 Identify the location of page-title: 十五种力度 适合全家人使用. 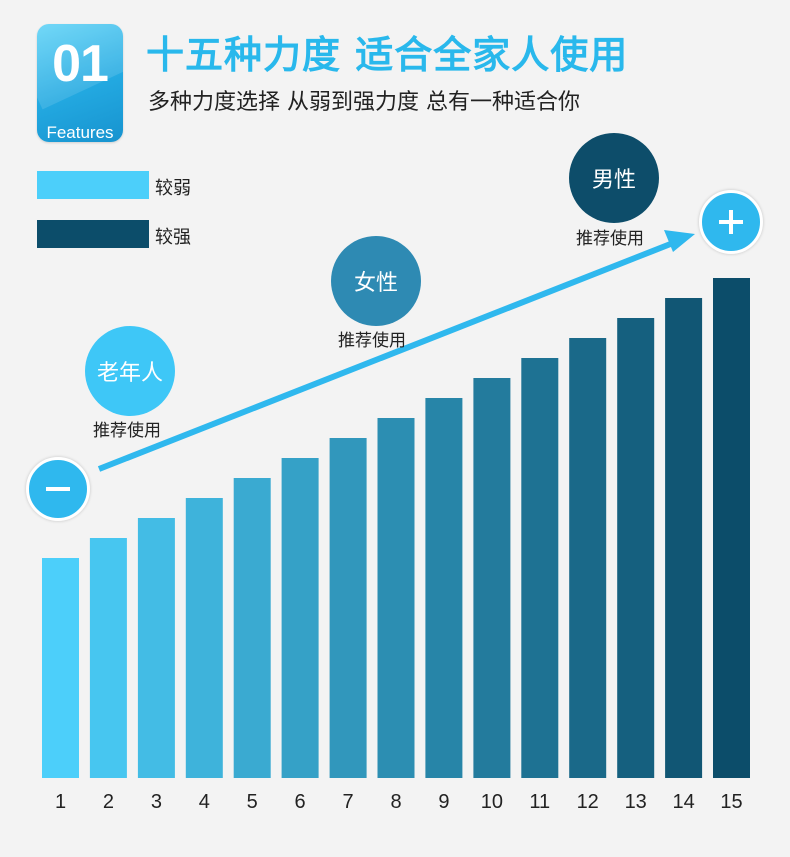
(387, 55).